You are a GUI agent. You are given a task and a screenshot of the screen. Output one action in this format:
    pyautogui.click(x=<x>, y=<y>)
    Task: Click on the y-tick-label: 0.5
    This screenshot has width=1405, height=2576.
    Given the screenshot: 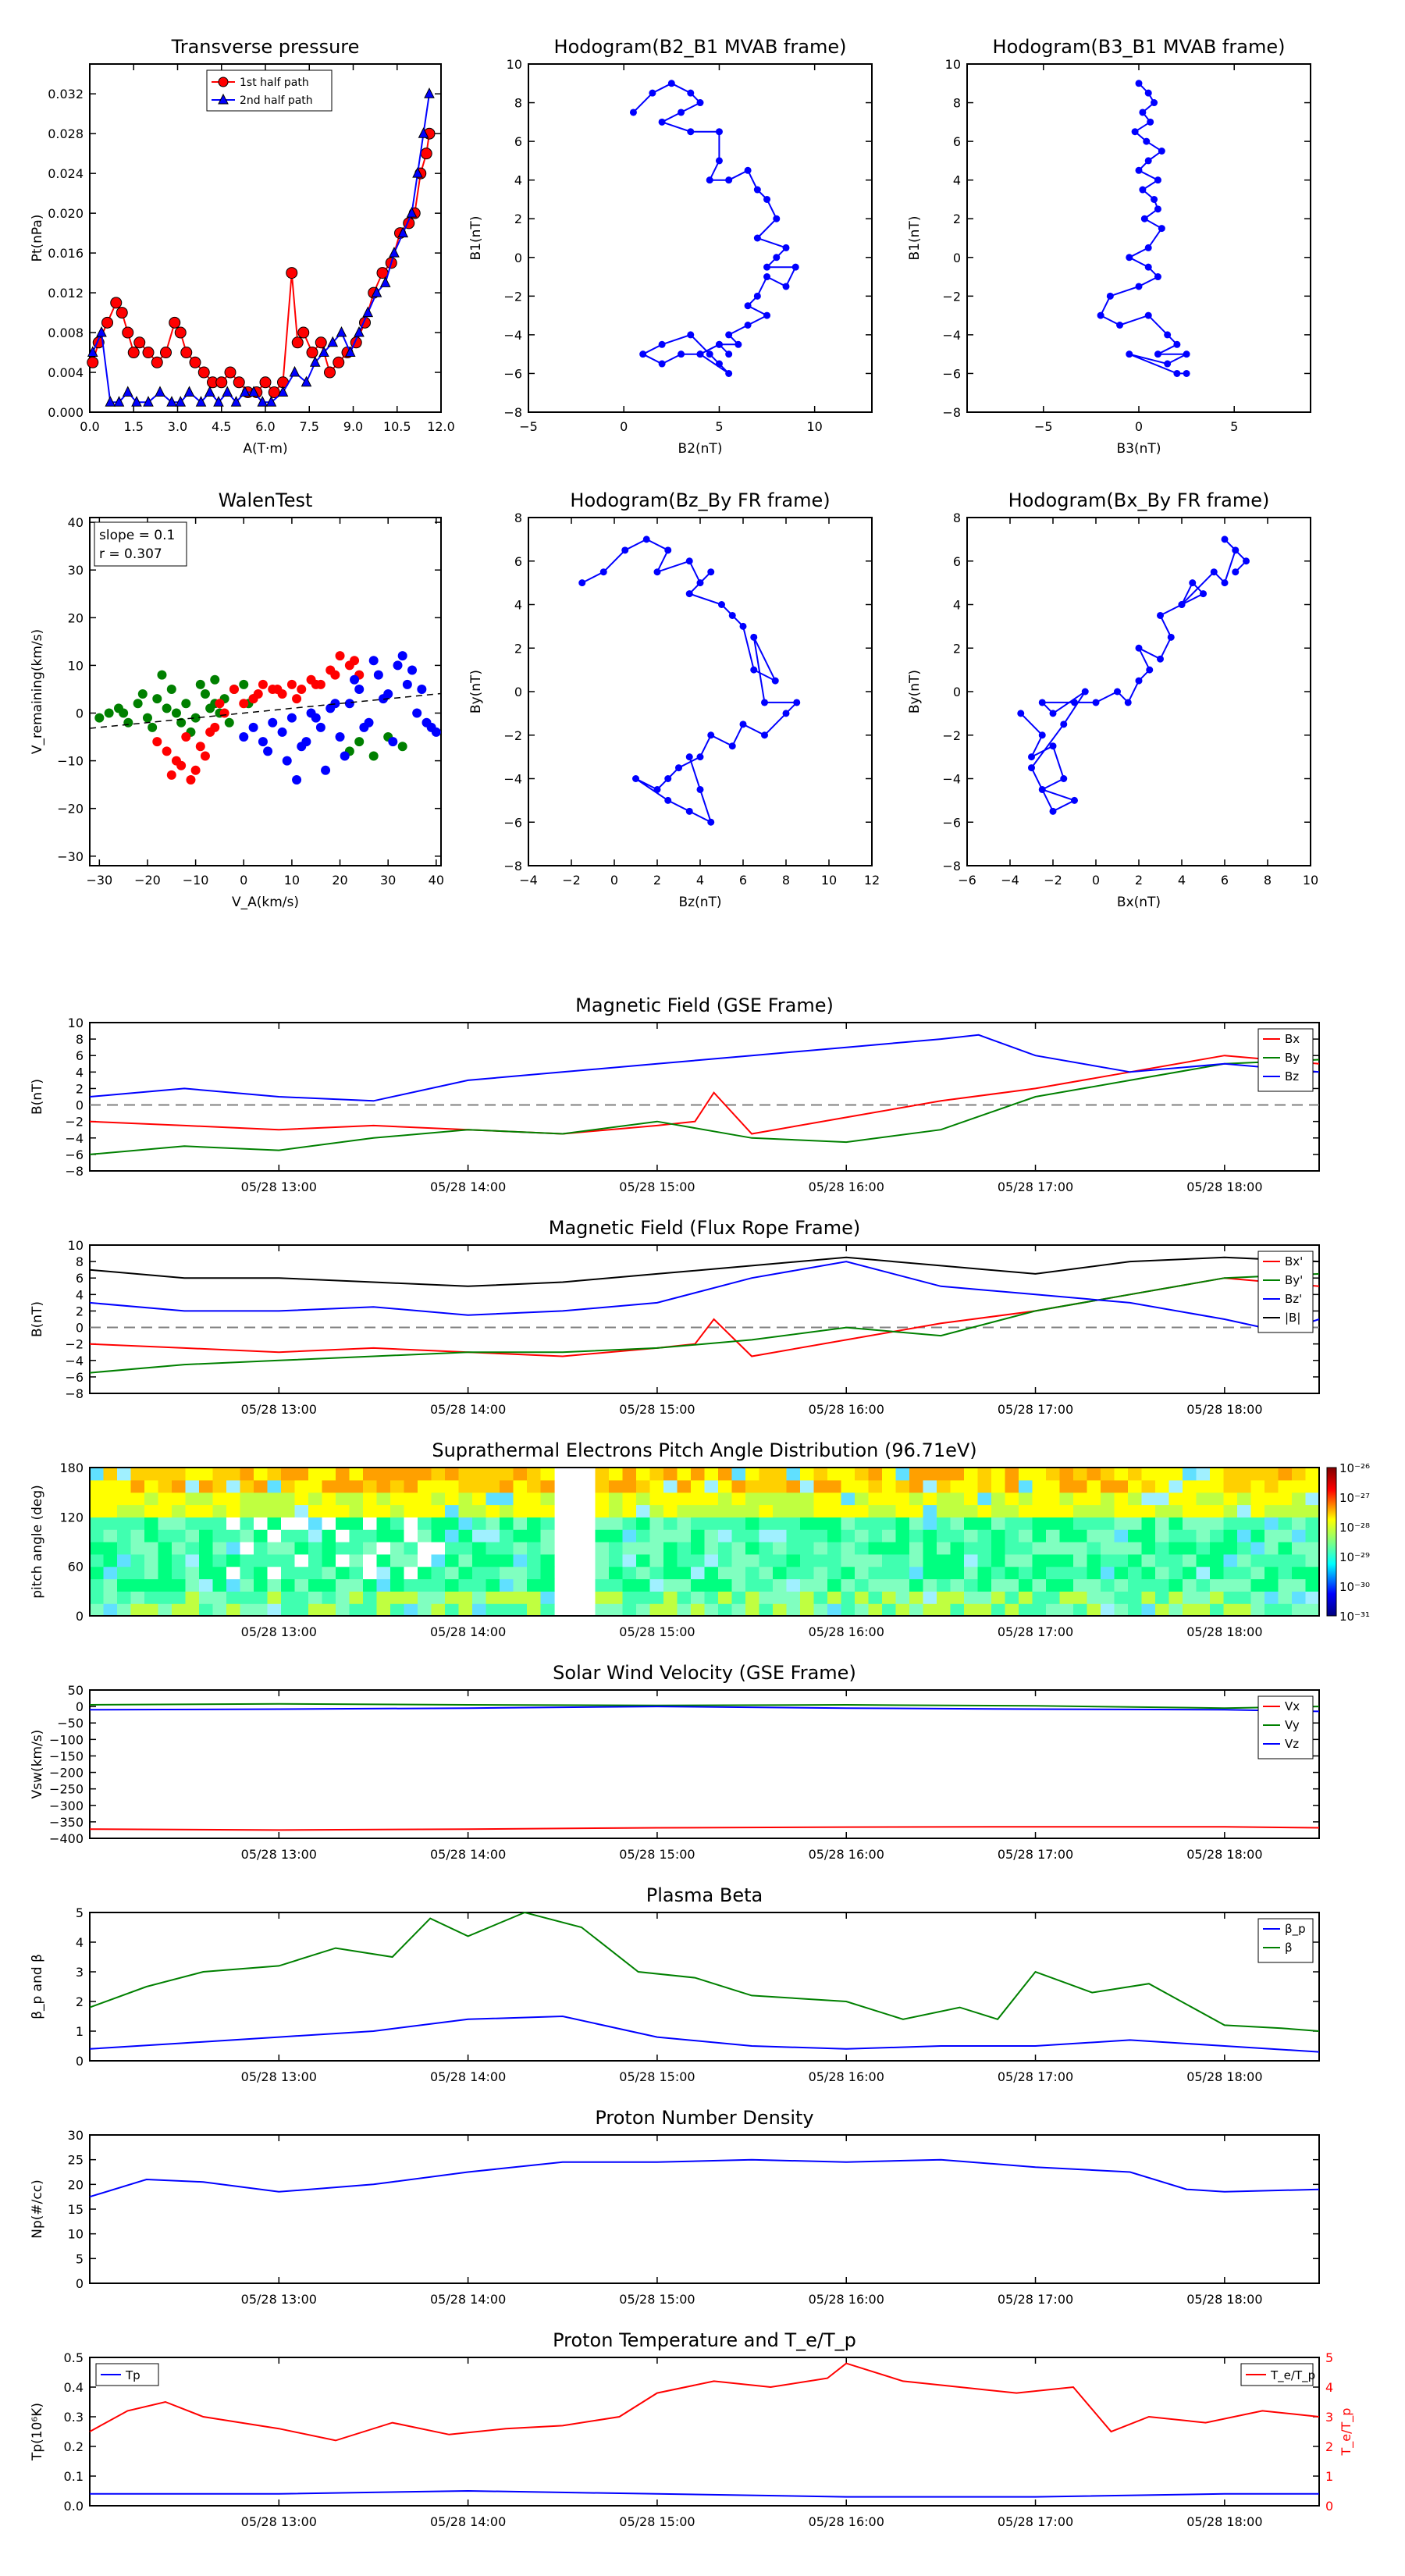 What is the action you would take?
    pyautogui.click(x=74, y=2357)
    